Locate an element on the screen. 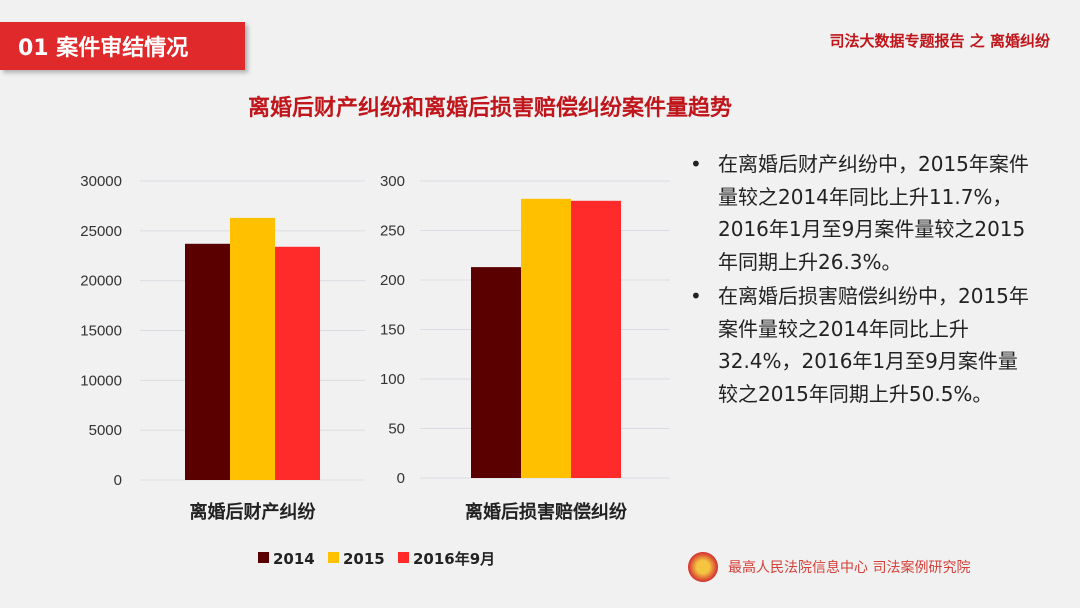 Image resolution: width=1080 pixels, height=608 pixels. court-emblem-icon is located at coordinates (703, 567).